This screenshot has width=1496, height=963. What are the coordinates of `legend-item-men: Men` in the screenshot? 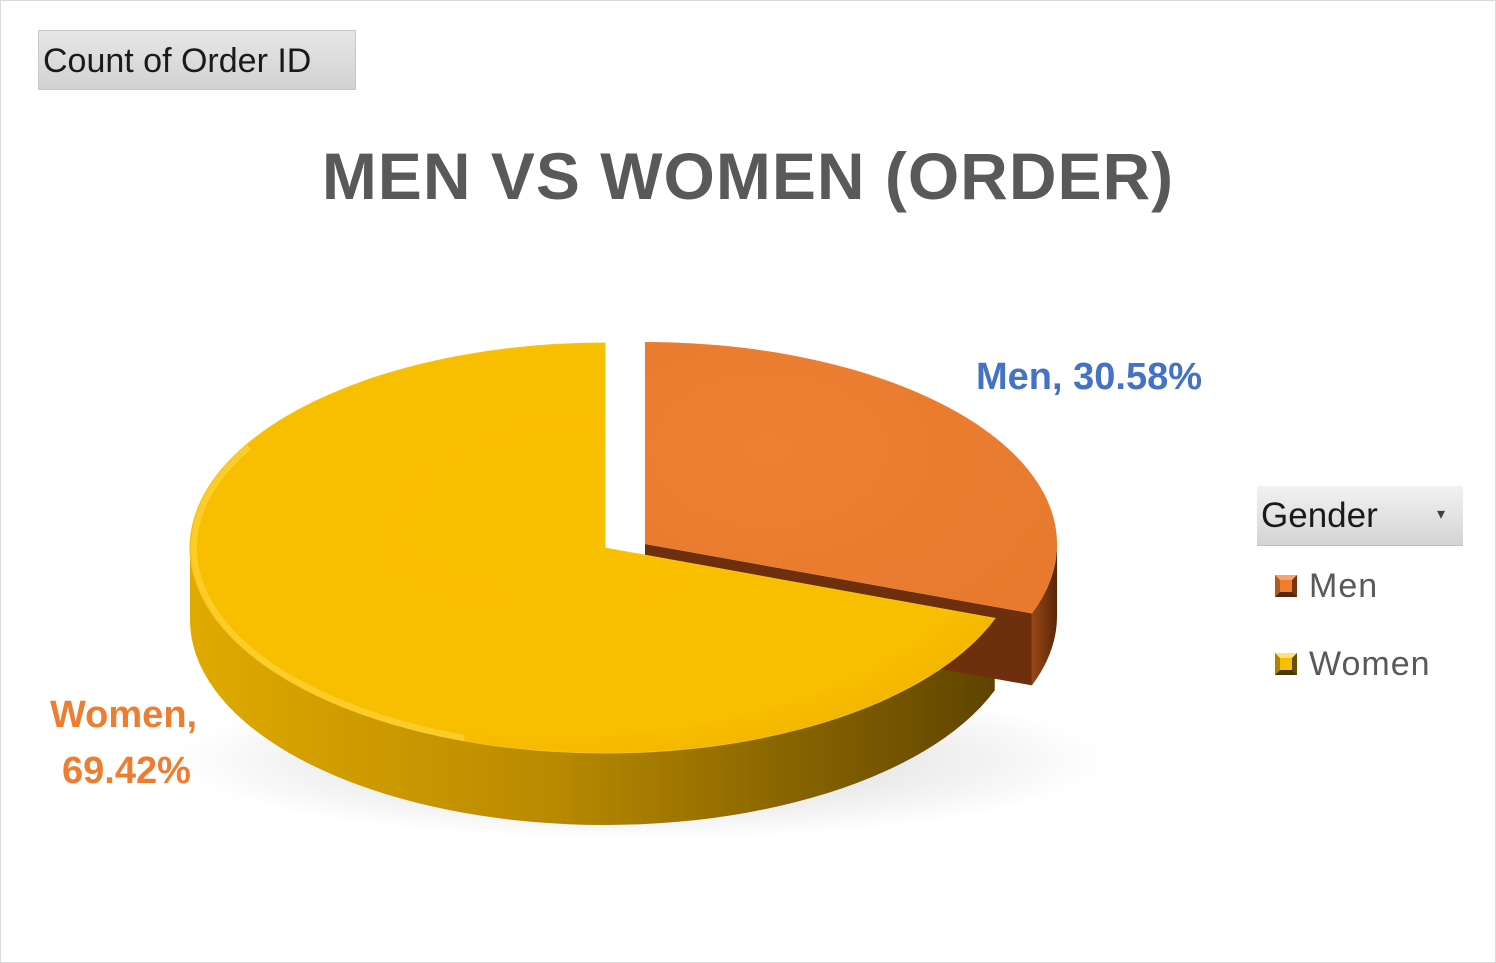 It's located at (1326, 586).